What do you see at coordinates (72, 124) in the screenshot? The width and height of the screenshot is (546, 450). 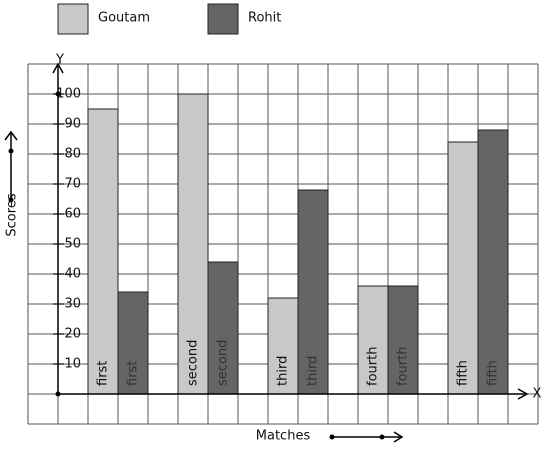 I see `y-tick-label: 90` at bounding box center [72, 124].